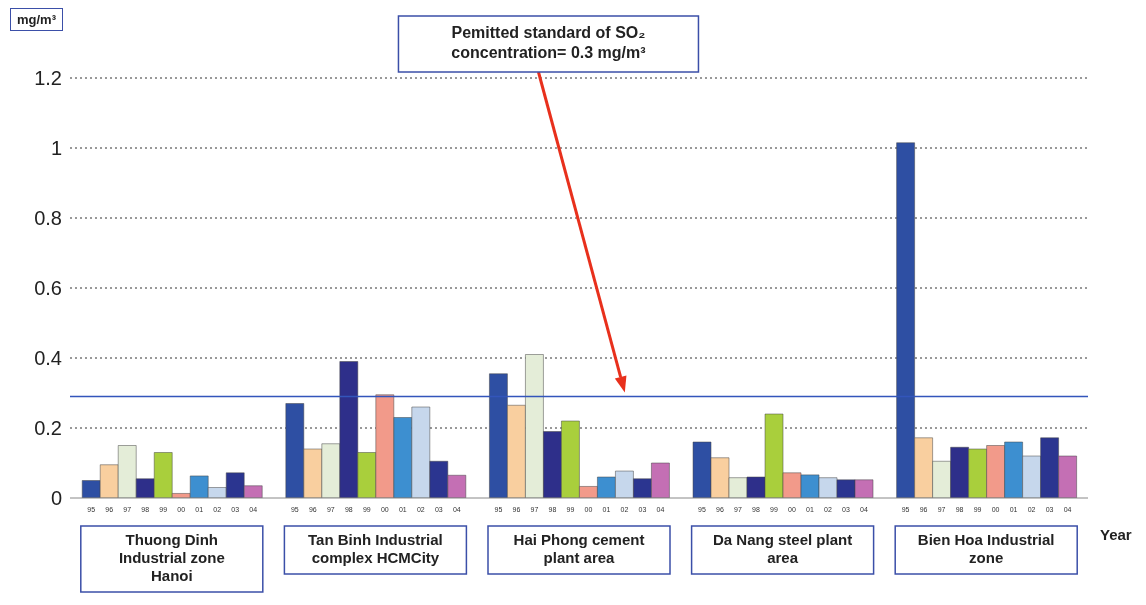 This screenshot has height=605, width=1146. What do you see at coordinates (56, 148) in the screenshot?
I see `y-tick-label: 1` at bounding box center [56, 148].